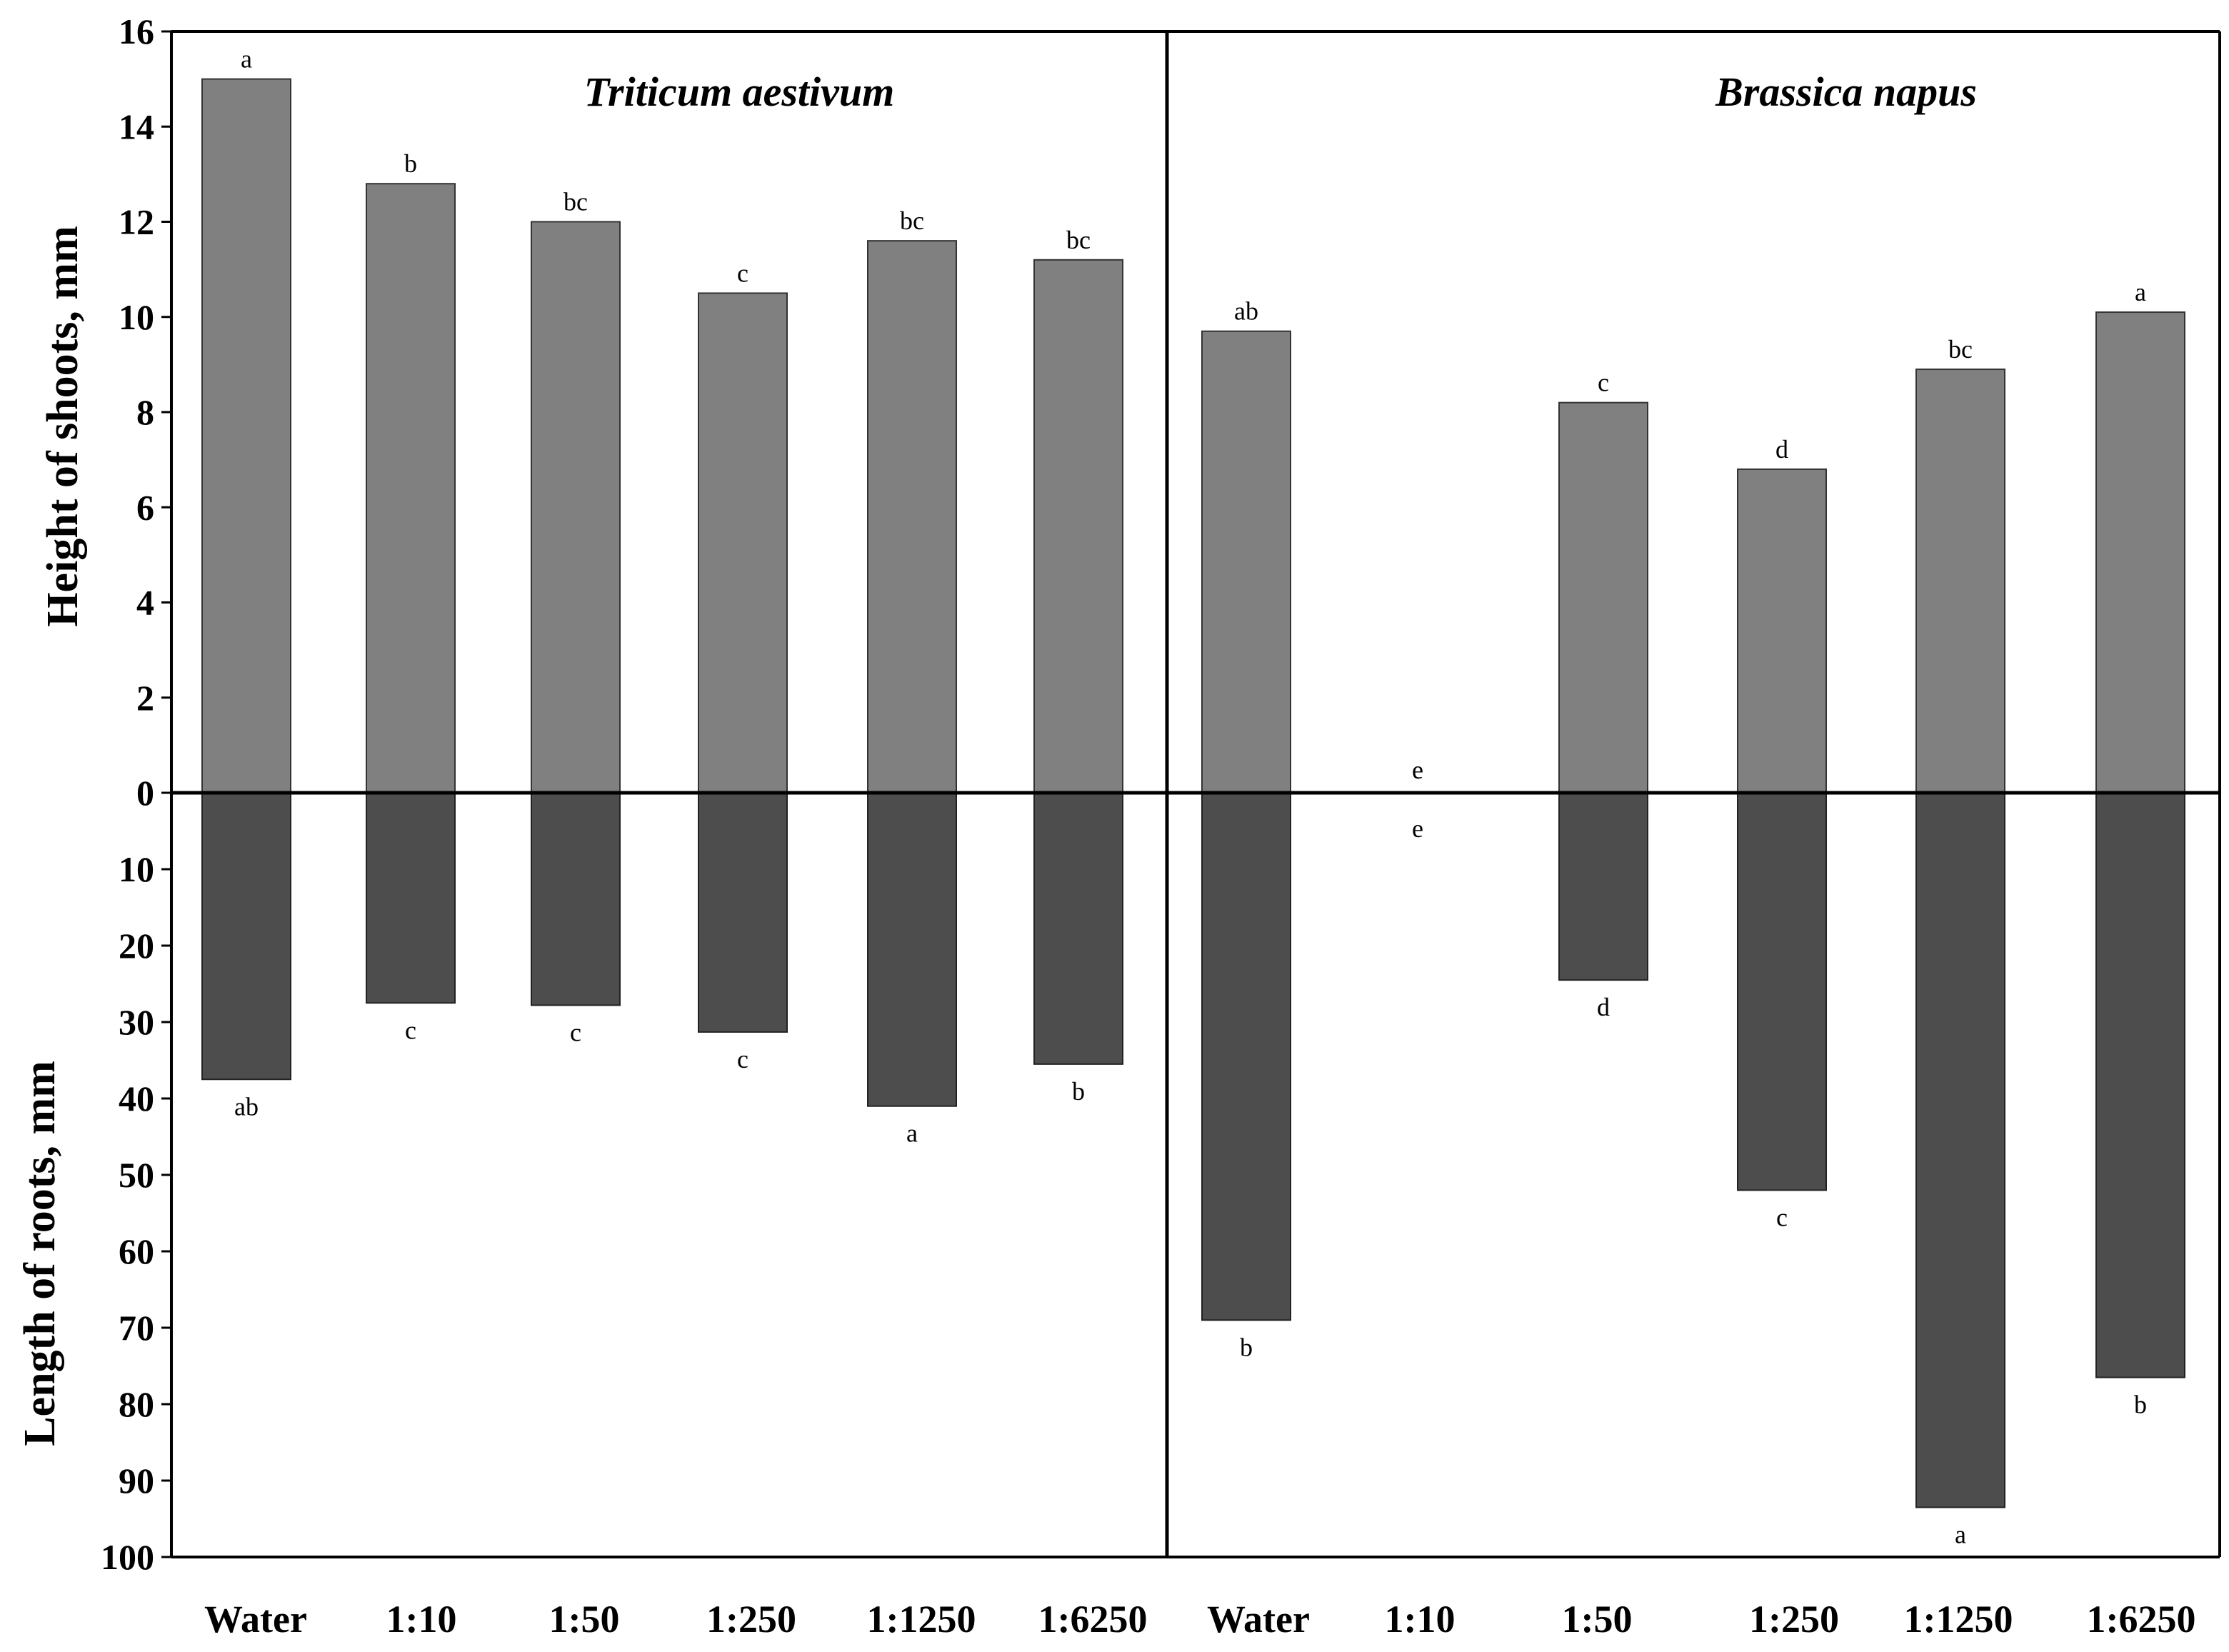  Describe the element at coordinates (63, 426) in the screenshot. I see `y-axis-title-shoots: Height of shoots, mm` at that location.